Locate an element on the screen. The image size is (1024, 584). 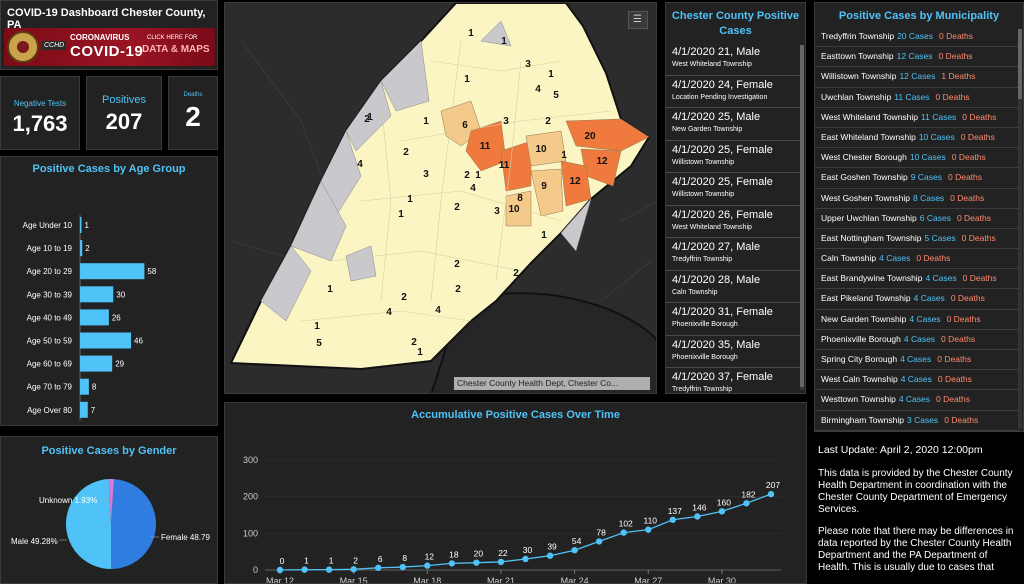
municipality-item: West Caln Township 4 Cases 0 Deaths is located at coordinates (917, 380).